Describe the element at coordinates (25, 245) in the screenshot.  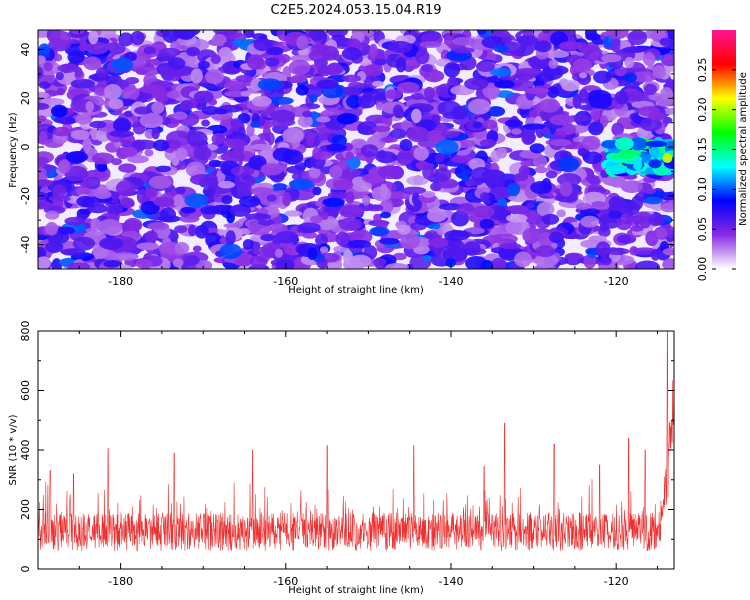
I see `y-tick-label: -40` at that location.